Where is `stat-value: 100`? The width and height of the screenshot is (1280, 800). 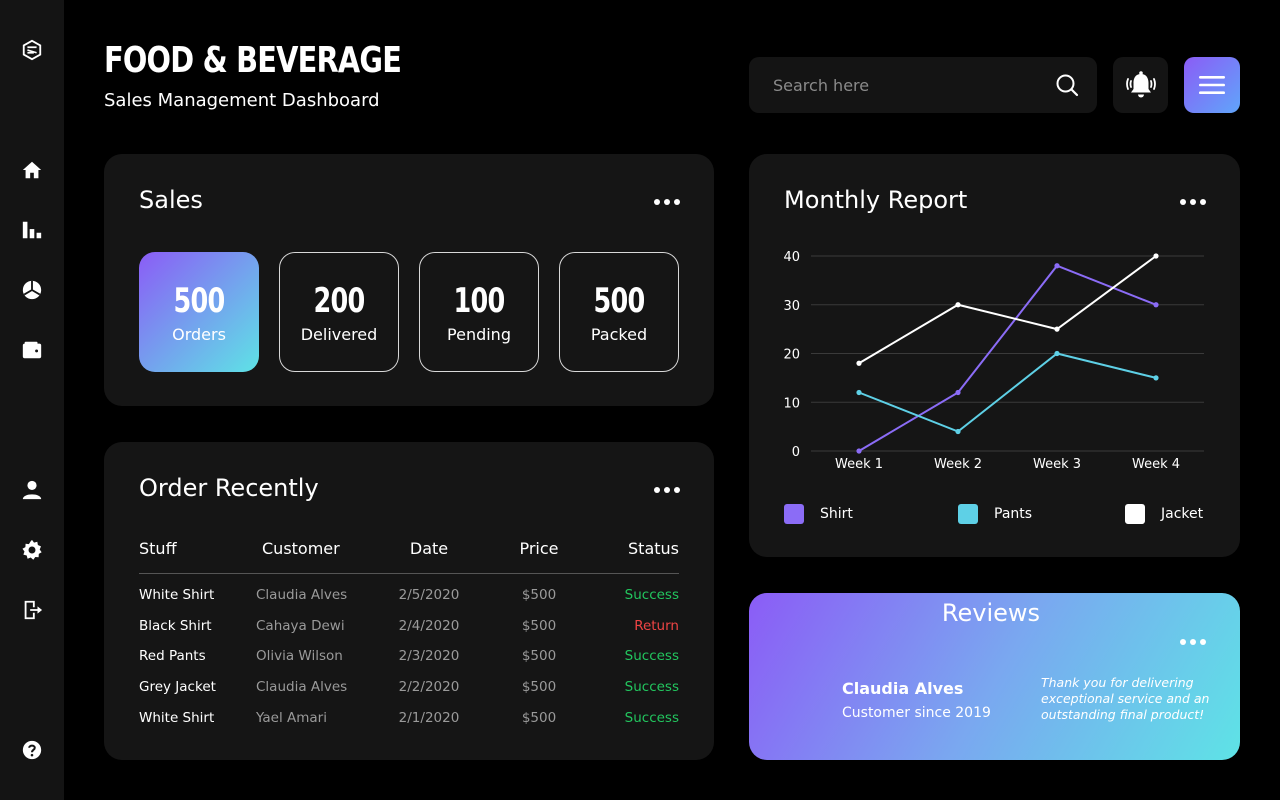 stat-value: 100 is located at coordinates (479, 300).